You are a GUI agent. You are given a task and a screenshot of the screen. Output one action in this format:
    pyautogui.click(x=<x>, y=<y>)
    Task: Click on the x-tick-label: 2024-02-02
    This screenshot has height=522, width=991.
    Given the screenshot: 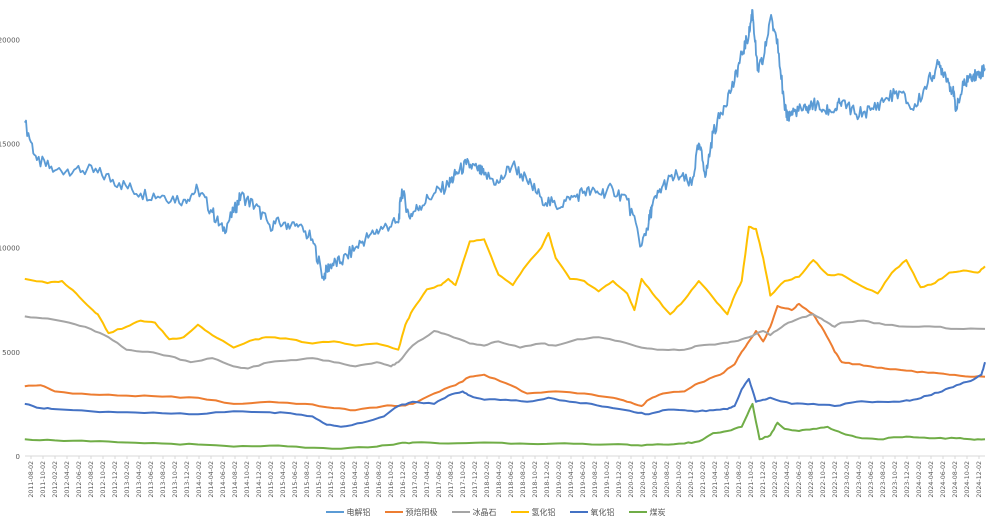 What is the action you would take?
    pyautogui.click(x=919, y=479)
    